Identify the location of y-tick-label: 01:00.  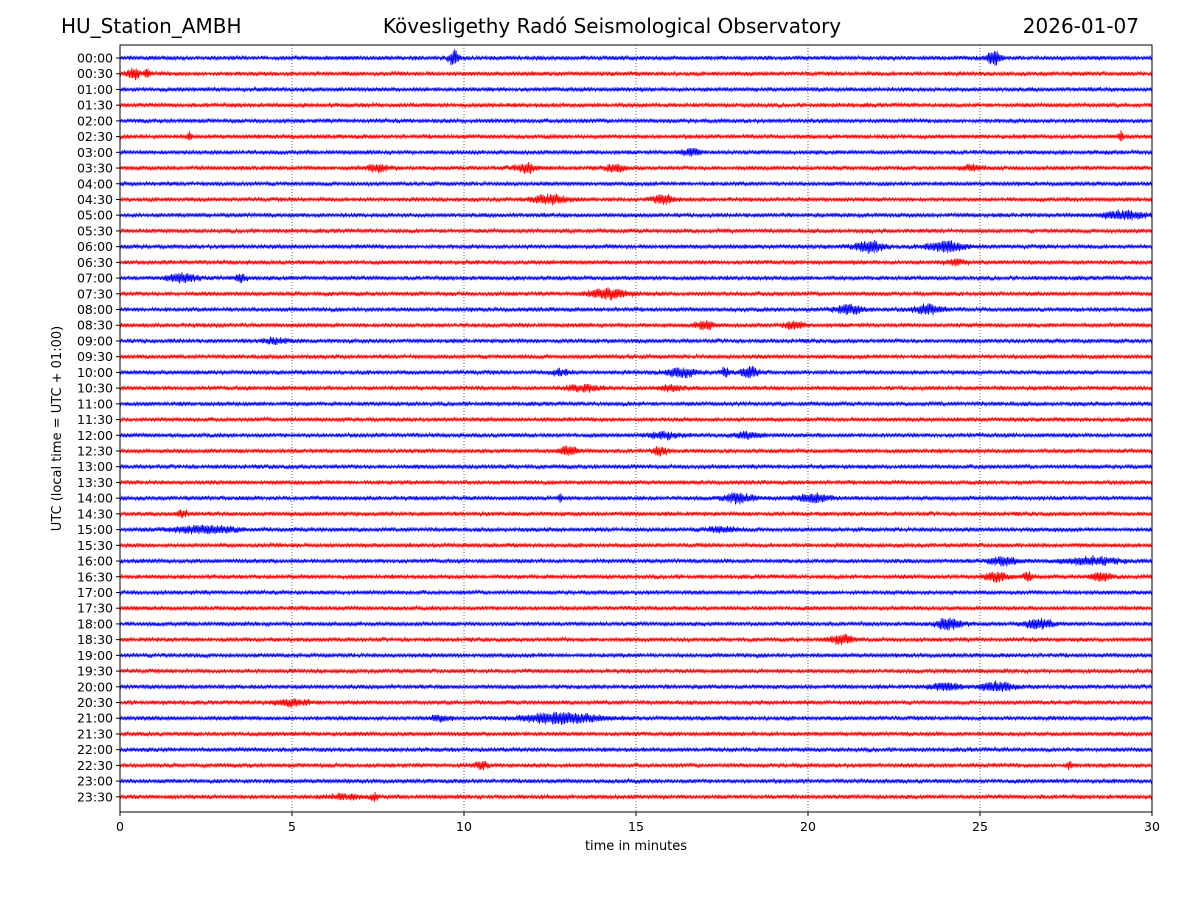
(95, 89).